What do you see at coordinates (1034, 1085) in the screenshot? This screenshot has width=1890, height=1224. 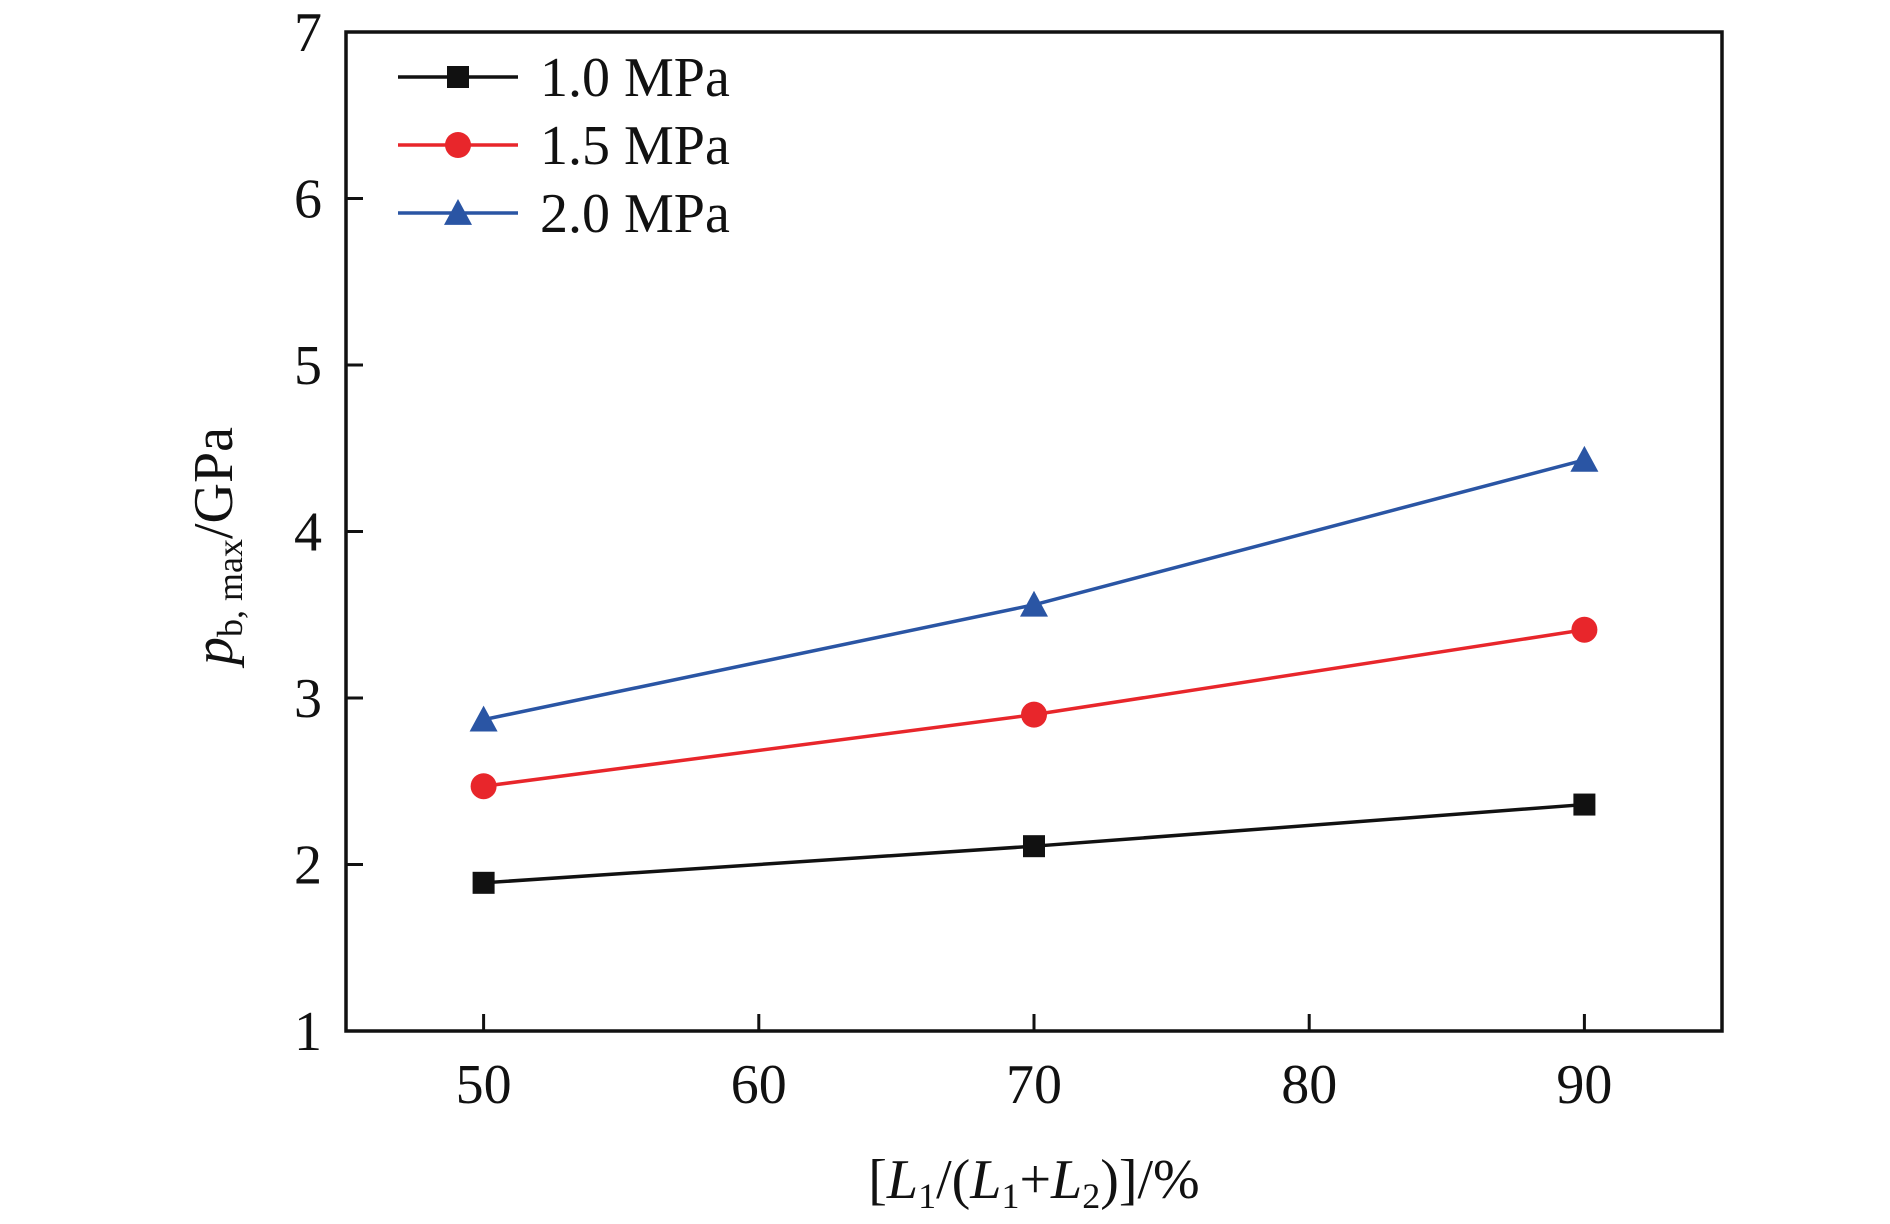 I see `x-tick-label: 70` at bounding box center [1034, 1085].